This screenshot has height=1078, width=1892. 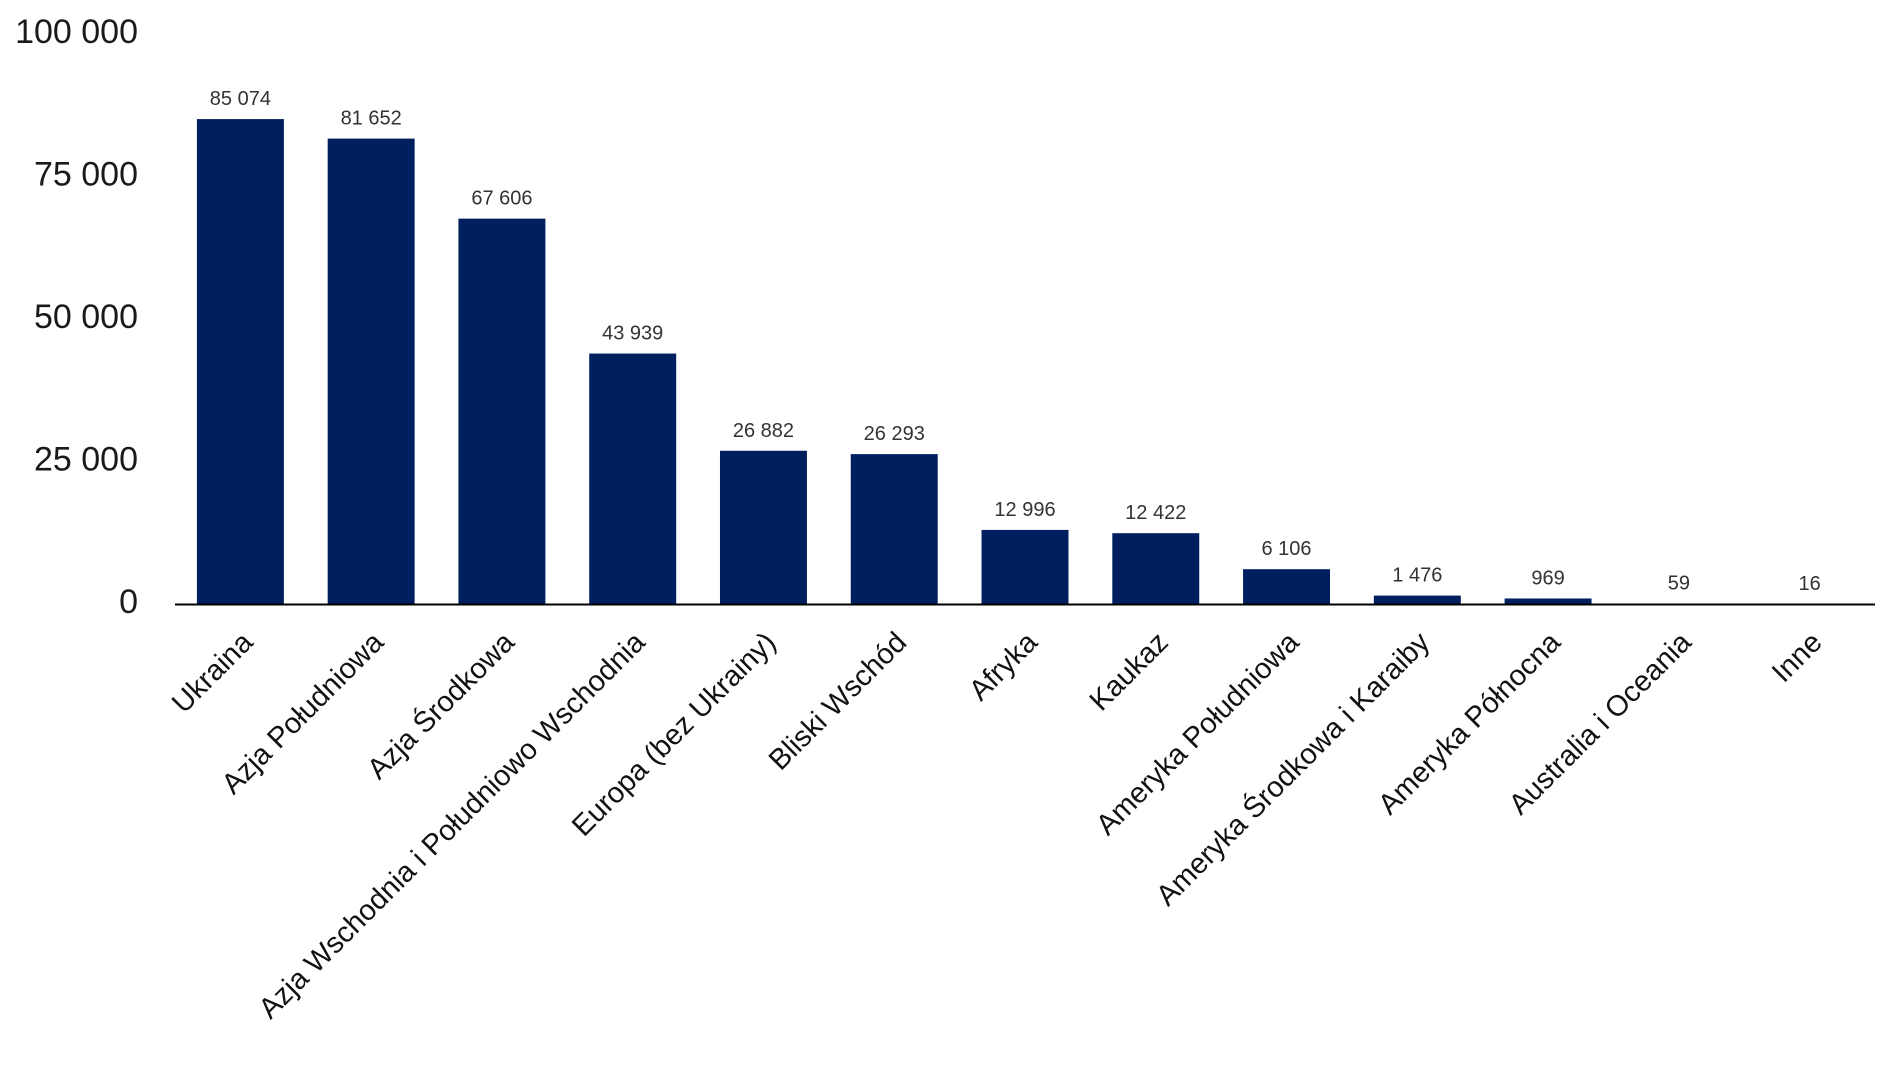 What do you see at coordinates (86, 459) in the screenshot?
I see `y-tick-label: 25 000` at bounding box center [86, 459].